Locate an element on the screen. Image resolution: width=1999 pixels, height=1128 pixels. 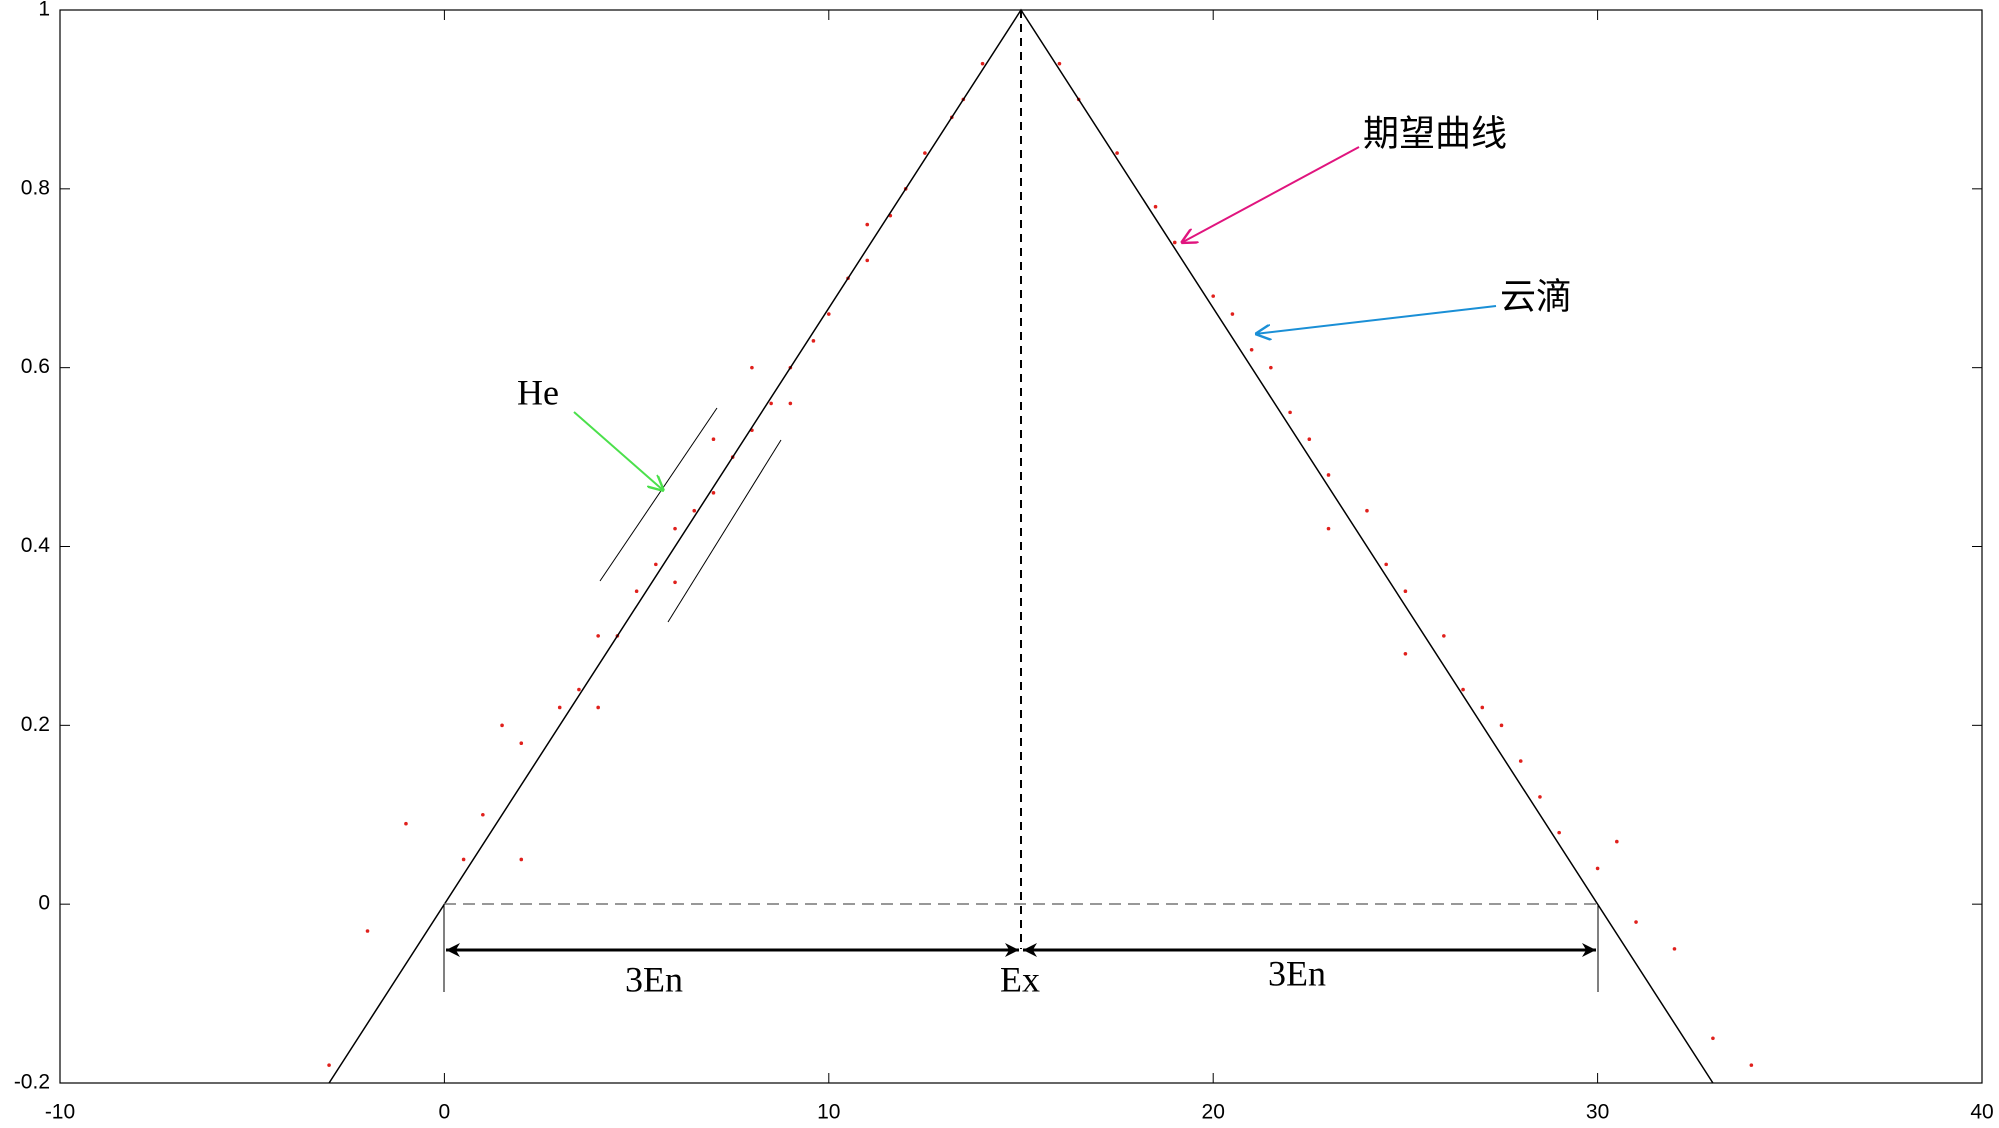
x-tick-label: 40 is located at coordinates (1981, 1112).